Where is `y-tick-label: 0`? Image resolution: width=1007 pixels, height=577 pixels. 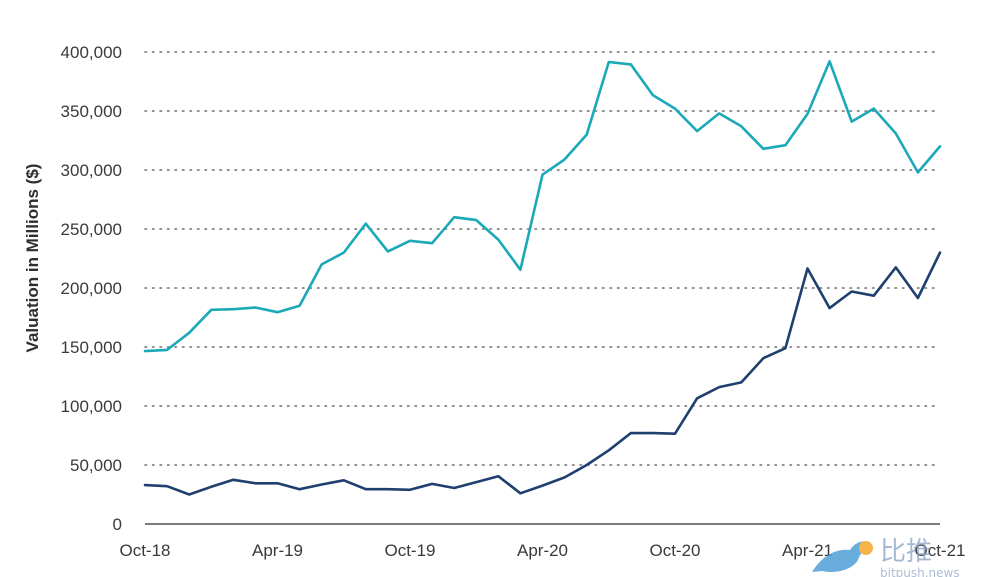
y-tick-label: 0 is located at coordinates (117, 524).